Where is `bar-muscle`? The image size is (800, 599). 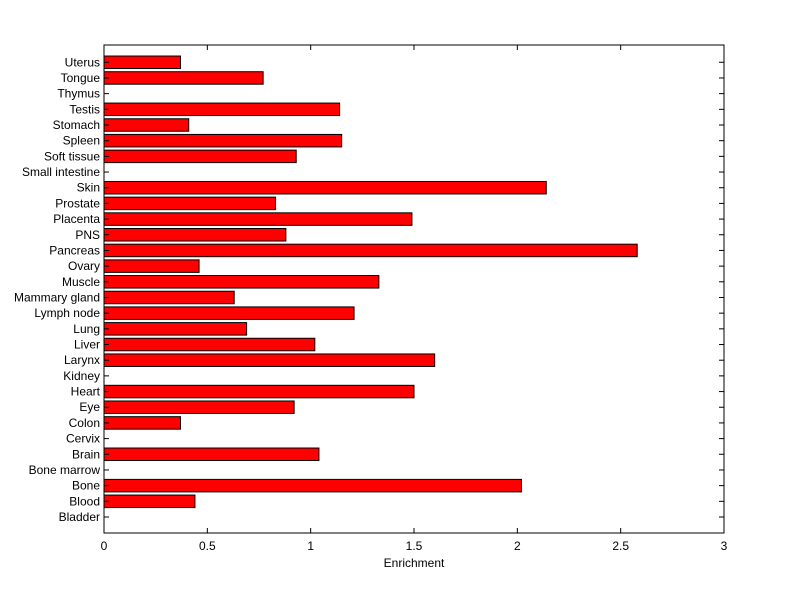
bar-muscle is located at coordinates (241, 282).